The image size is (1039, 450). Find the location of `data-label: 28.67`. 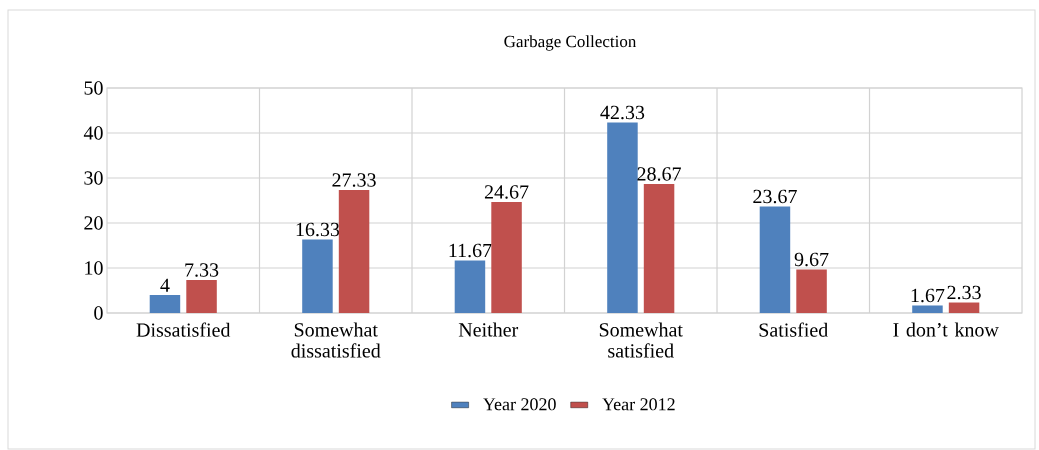

data-label: 28.67 is located at coordinates (659, 174).